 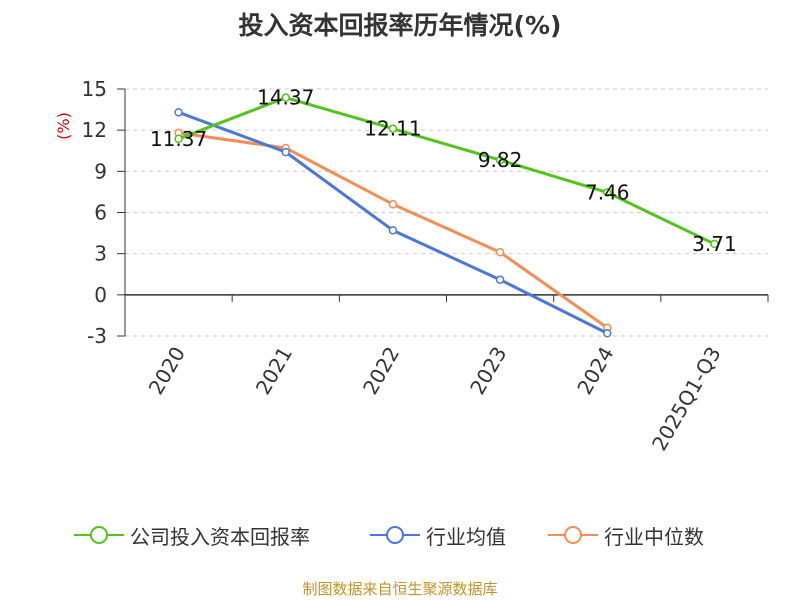 I want to click on legend-label-industry-median: 行业中位数, so click(x=654, y=536).